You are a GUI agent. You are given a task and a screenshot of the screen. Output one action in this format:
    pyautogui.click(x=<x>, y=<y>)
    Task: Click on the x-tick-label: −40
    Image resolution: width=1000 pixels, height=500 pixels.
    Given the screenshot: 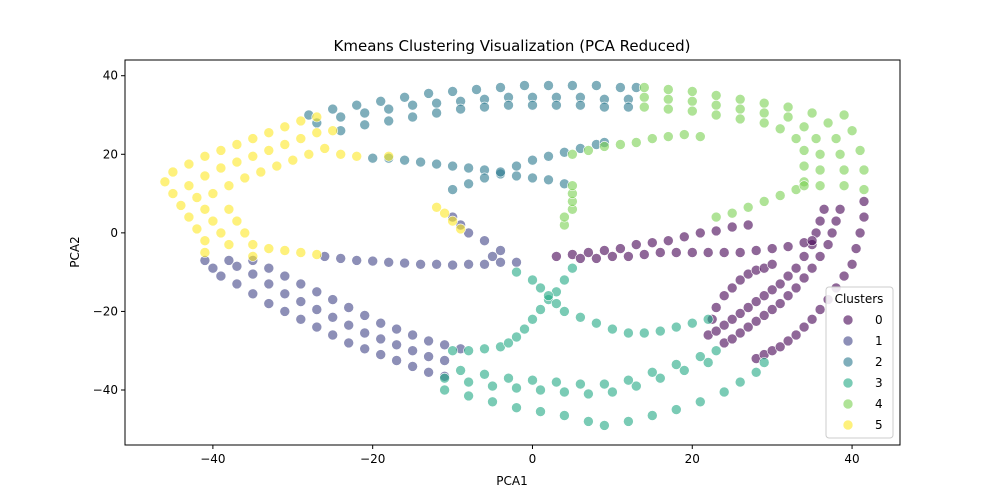 What is the action you would take?
    pyautogui.click(x=212, y=459)
    